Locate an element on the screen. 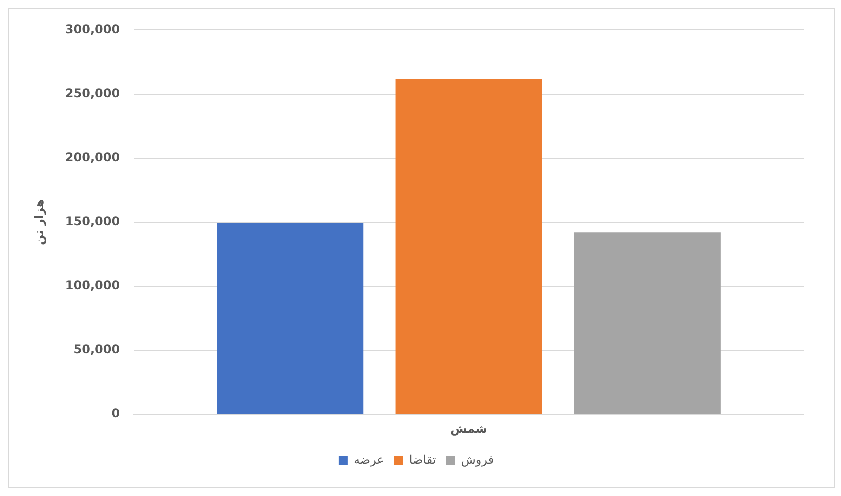 Image resolution: width=841 pixels, height=496 pixels. y-tick-label: 0 is located at coordinates (116, 413).